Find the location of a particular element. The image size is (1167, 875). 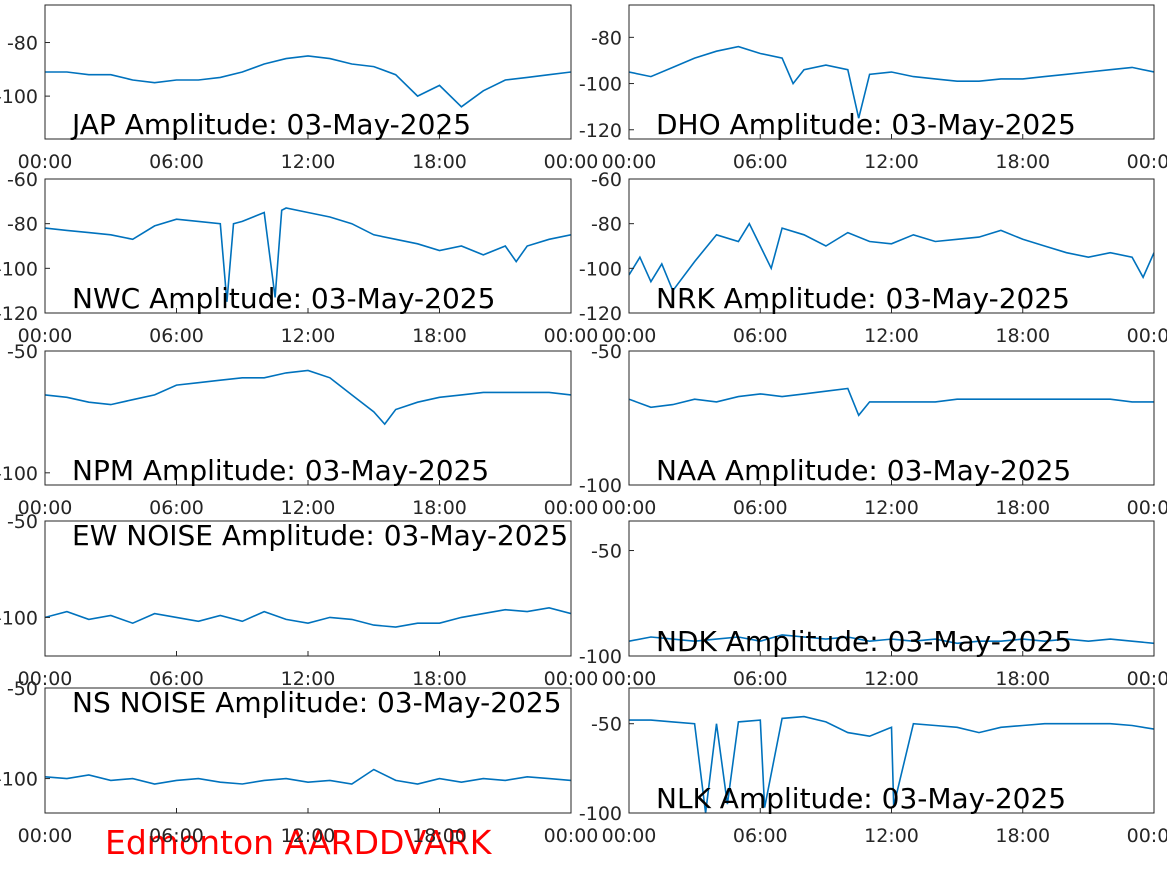

subplot: -100 -80 00:00 06:00 12:00 18:00 00:00 is located at coordinates (299, 88).